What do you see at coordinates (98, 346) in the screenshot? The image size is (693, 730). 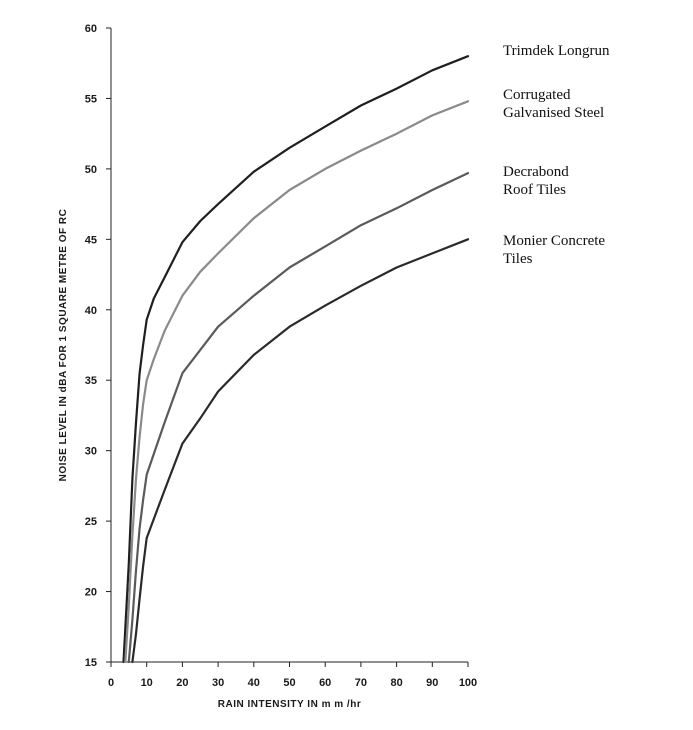 I see `y-ticks: 15 20 25 30 35 40 45 50 55 60` at bounding box center [98, 346].